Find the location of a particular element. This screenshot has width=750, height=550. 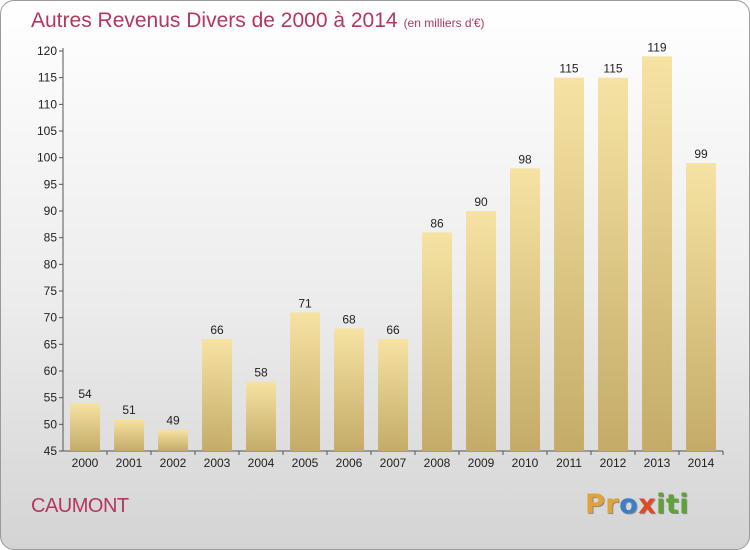

y-tick-label: 55 is located at coordinates (51, 398).